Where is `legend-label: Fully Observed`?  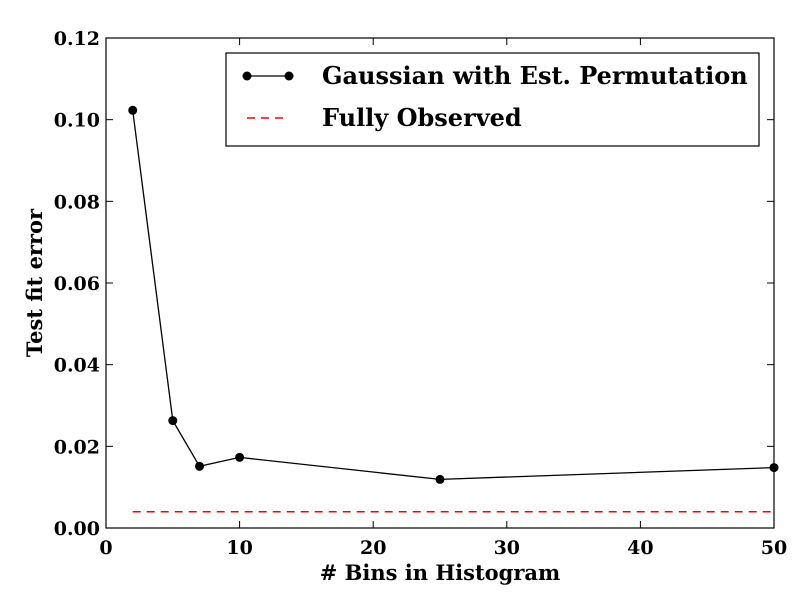
legend-label: Fully Observed is located at coordinates (422, 117).